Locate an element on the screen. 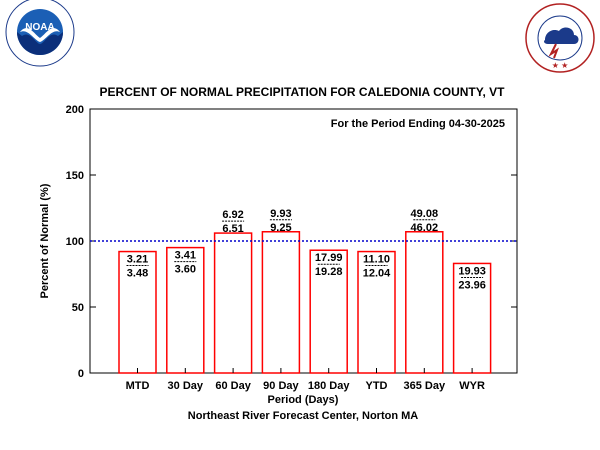 This screenshot has height=450, width=600. x-axis-label: Period (Days) is located at coordinates (303, 400).